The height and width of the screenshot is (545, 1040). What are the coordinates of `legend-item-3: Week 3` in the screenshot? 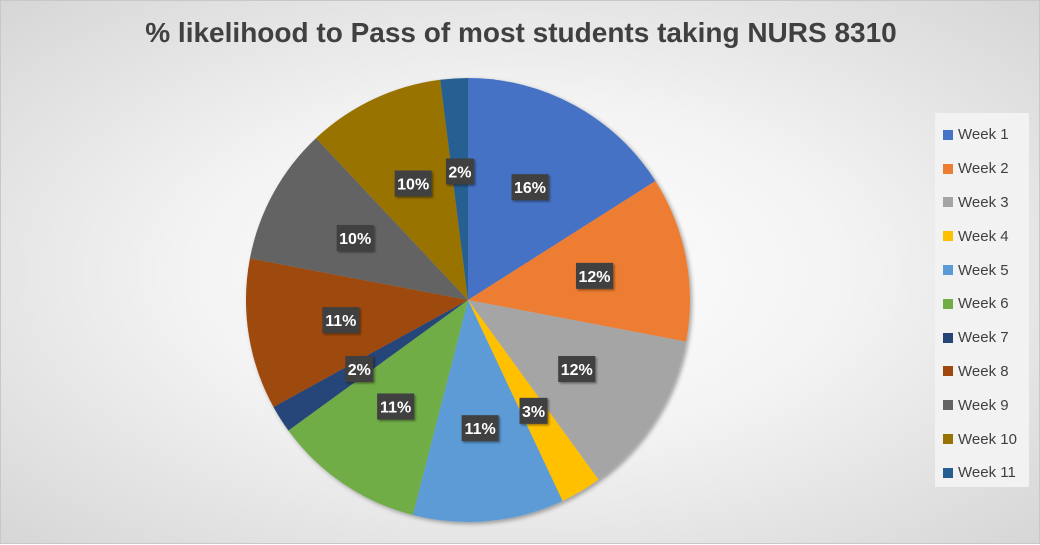 It's located at (982, 203).